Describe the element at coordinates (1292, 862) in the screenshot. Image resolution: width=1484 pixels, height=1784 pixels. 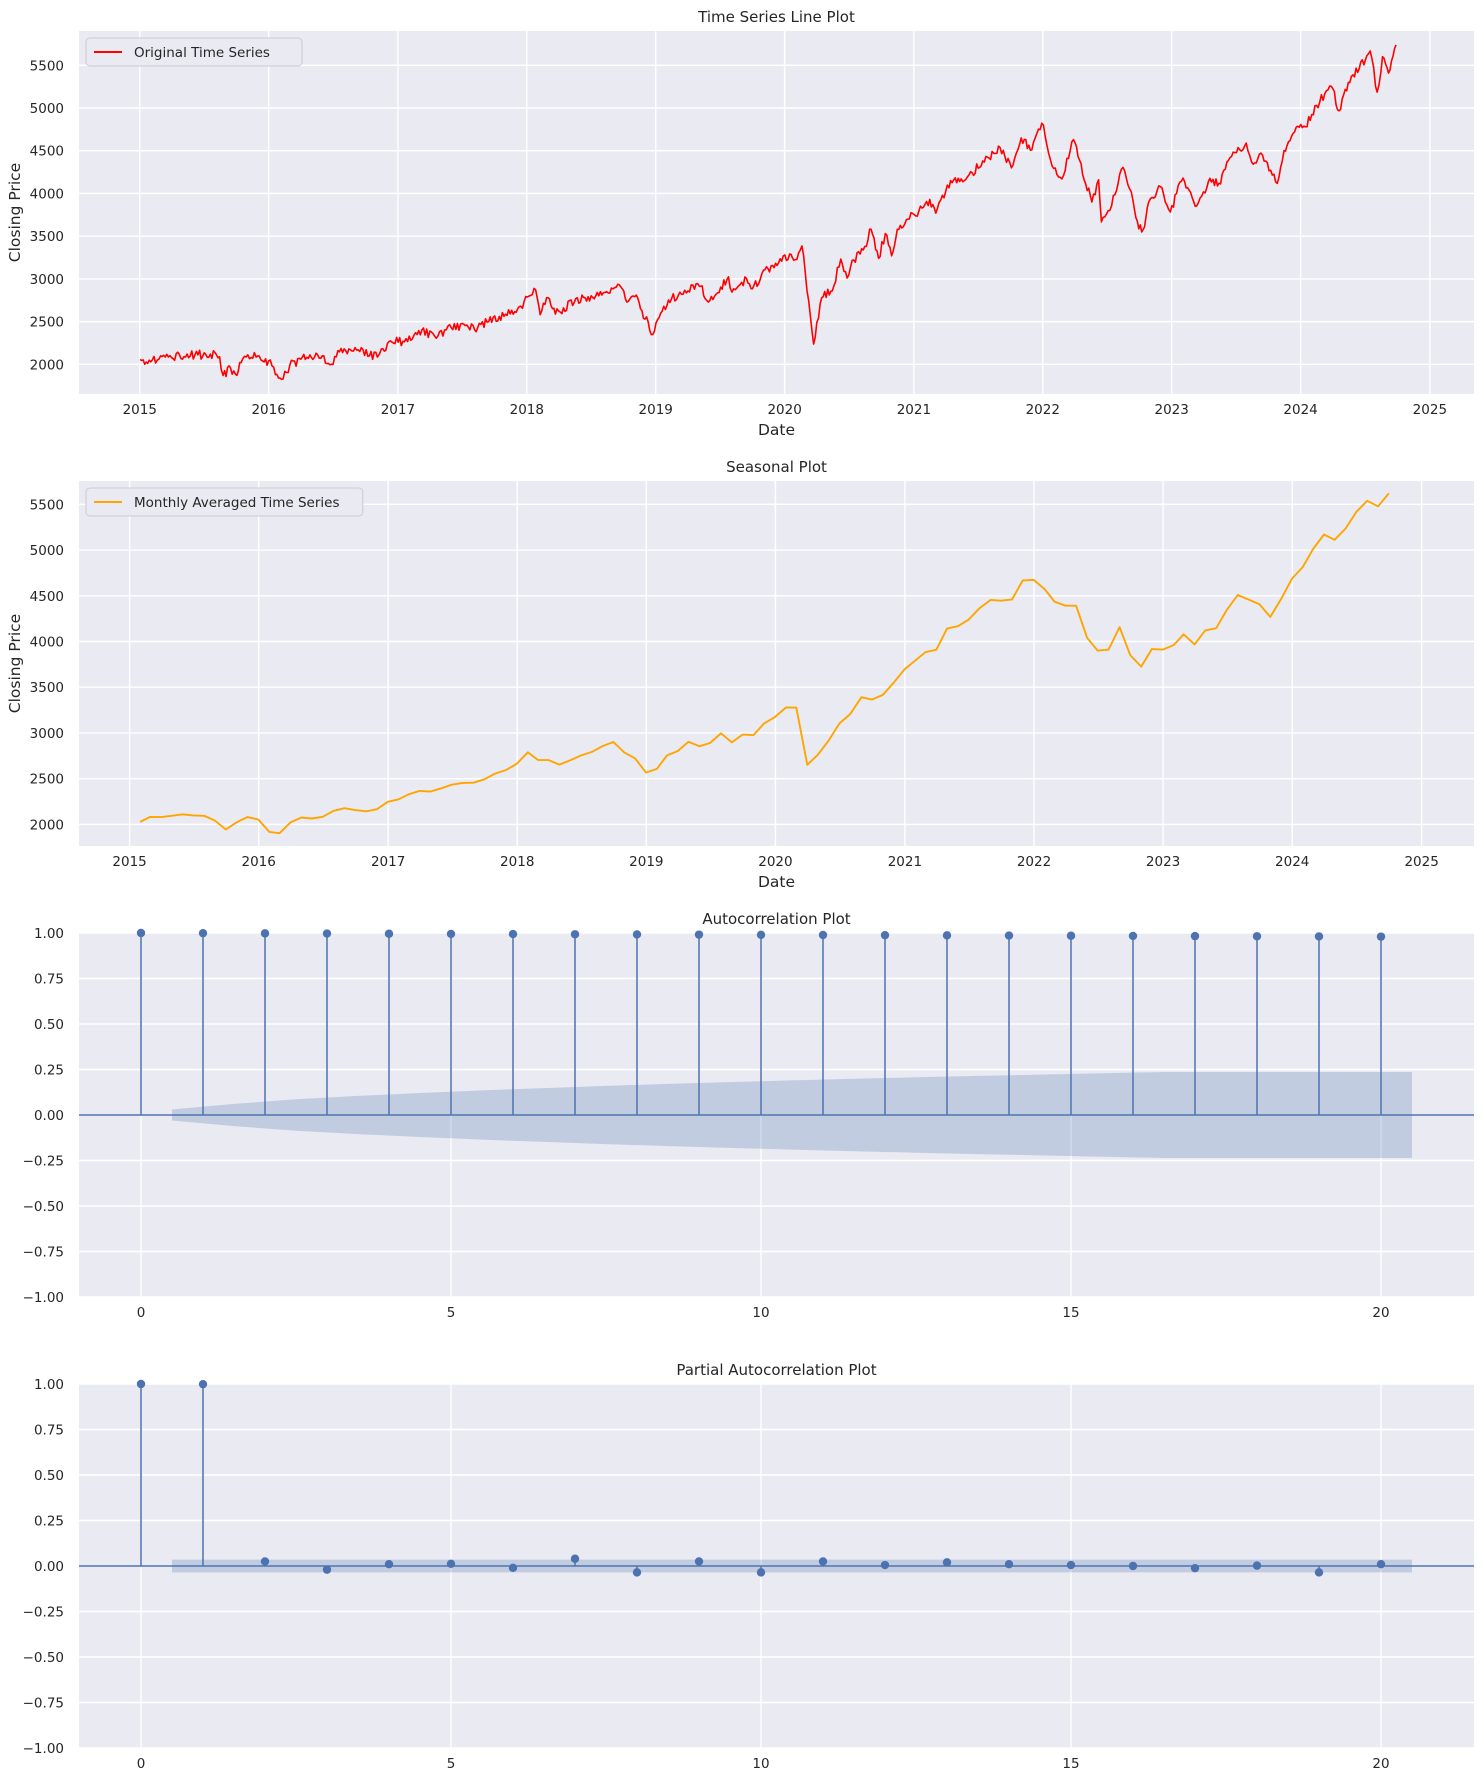
I see `x-tick-label: 2024` at that location.